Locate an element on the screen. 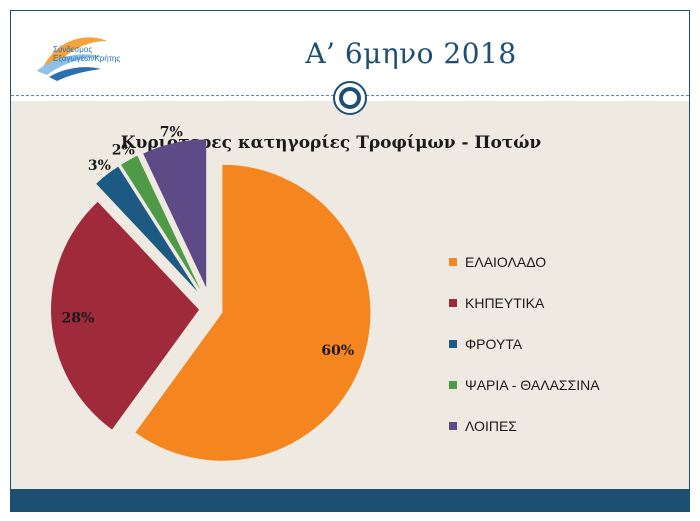 This screenshot has height=521, width=700. legend-label: ΦΡΟΥΤΑ is located at coordinates (494, 343).